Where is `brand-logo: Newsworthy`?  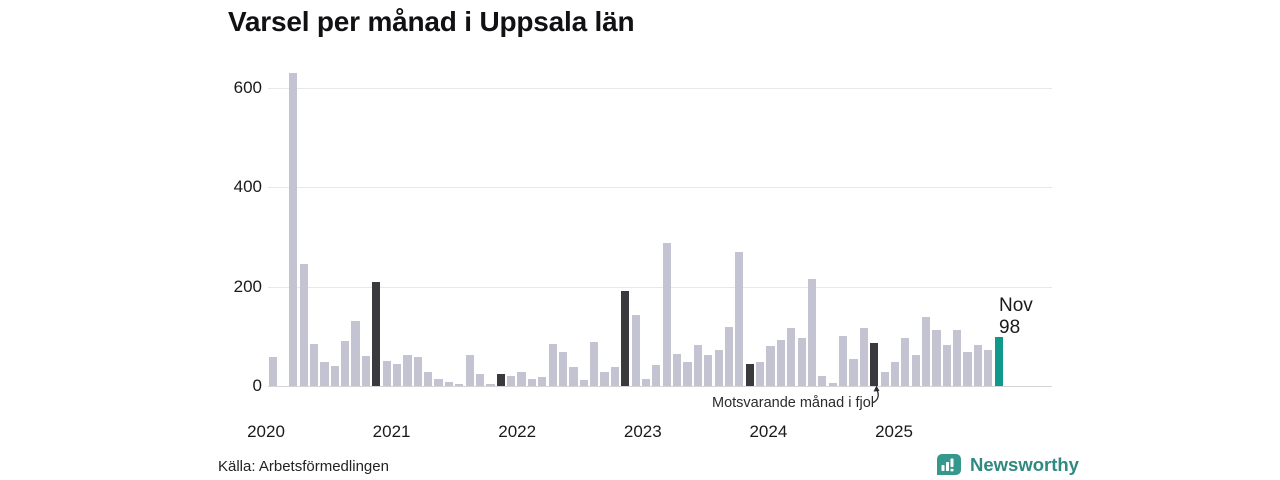 brand-logo: Newsworthy is located at coordinates (1007, 465).